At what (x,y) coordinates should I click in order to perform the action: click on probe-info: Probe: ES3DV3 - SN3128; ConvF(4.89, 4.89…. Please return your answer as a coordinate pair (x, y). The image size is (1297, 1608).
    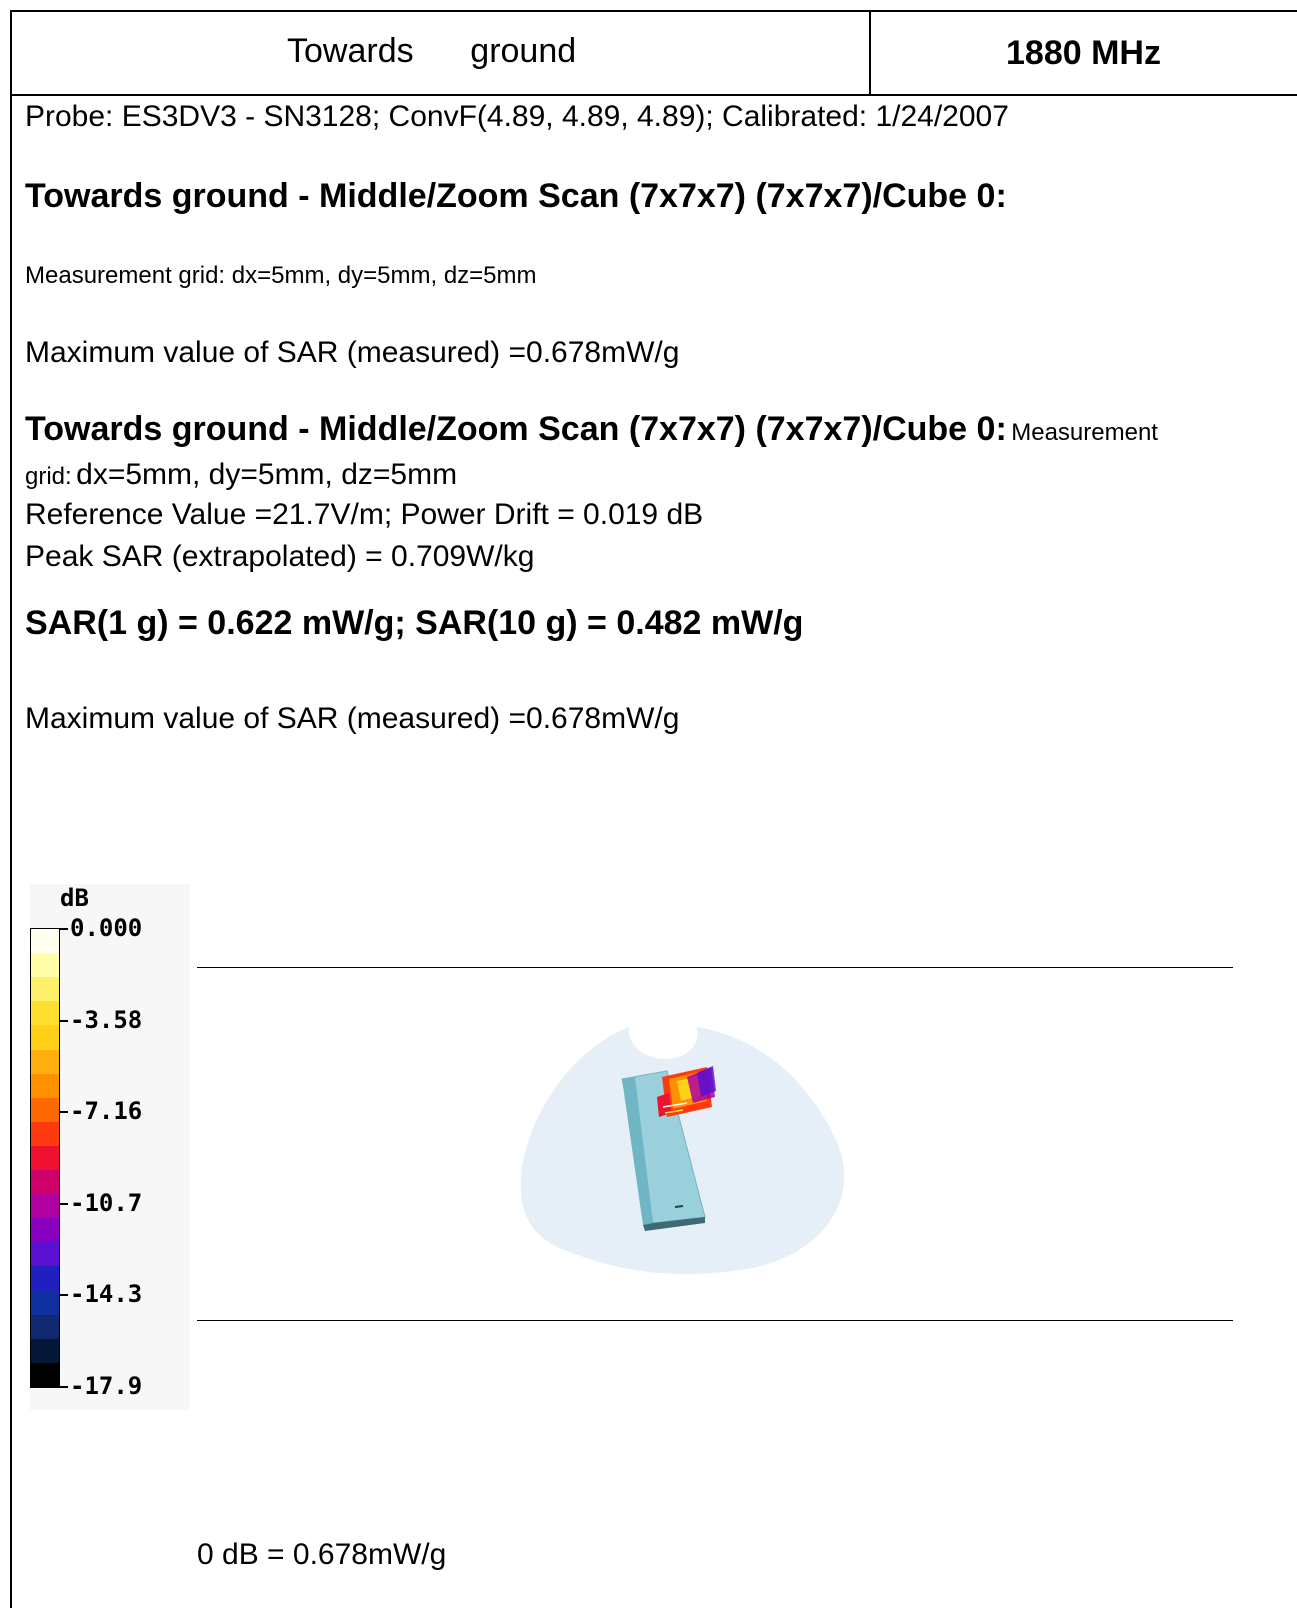
    Looking at the image, I should click on (517, 116).